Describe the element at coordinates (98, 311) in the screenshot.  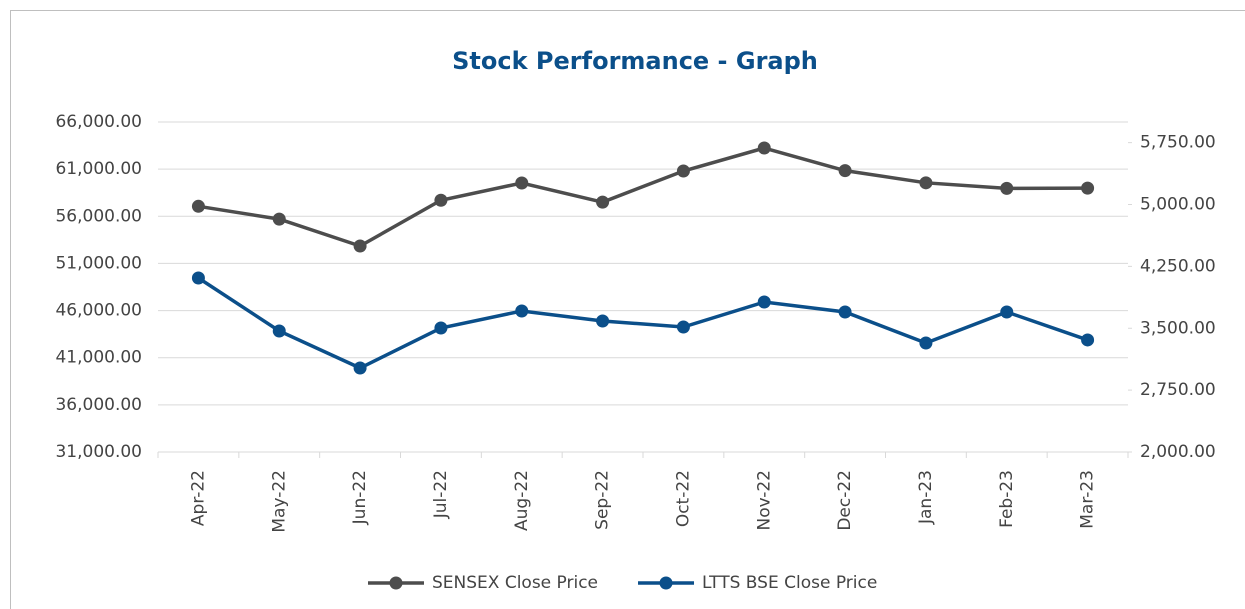
I see `y-tick-label: 46,000.00` at that location.